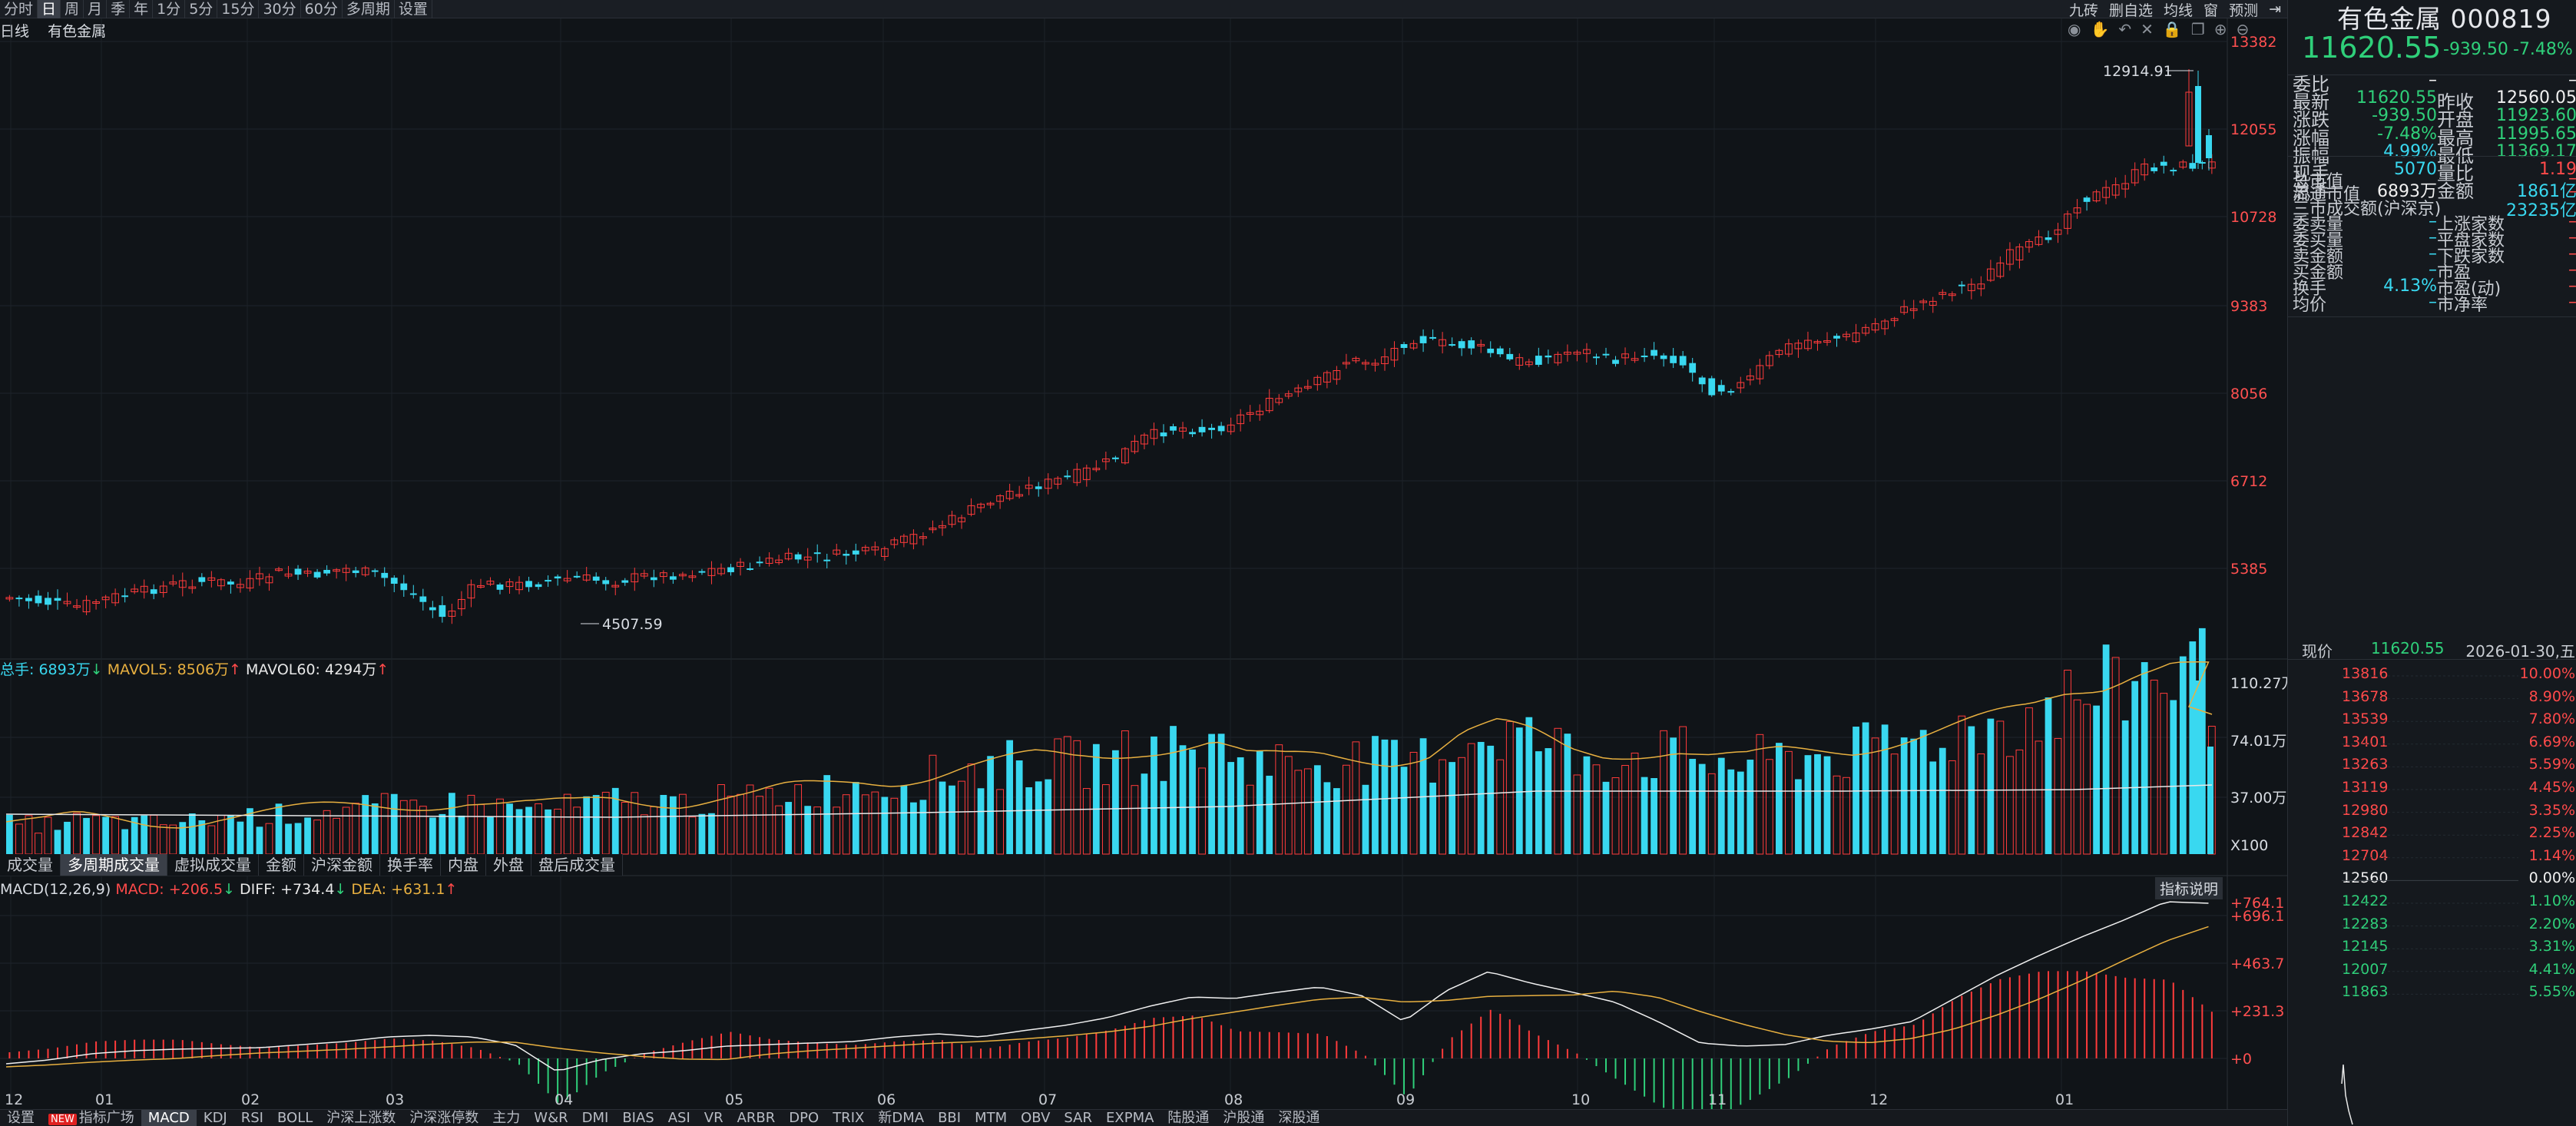 This screenshot has width=2576, height=1126. I want to click on indicator-tab-19: MTM, so click(991, 1118).